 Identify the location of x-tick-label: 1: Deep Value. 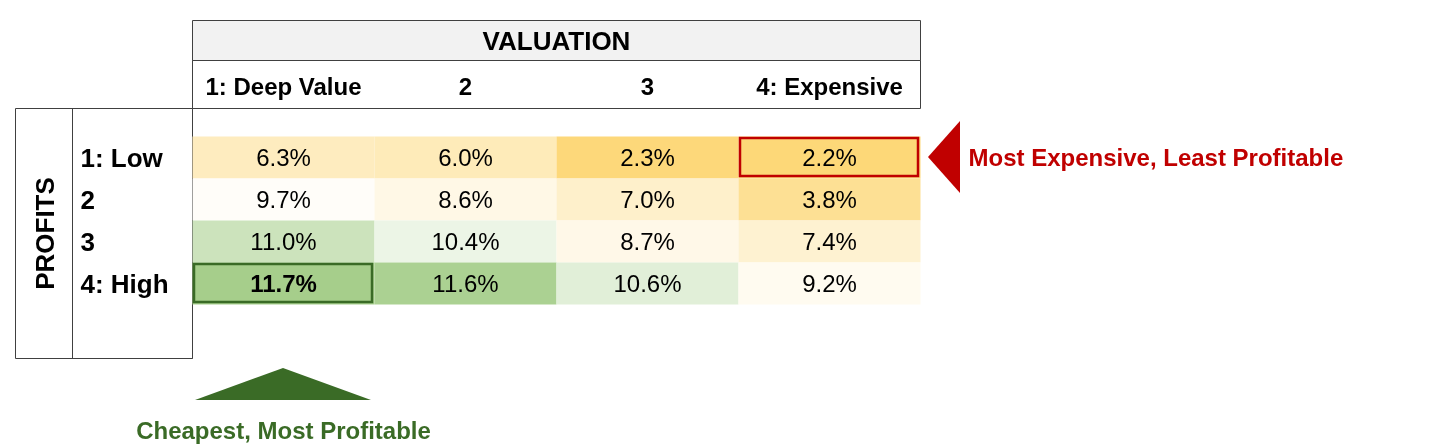
(283, 86).